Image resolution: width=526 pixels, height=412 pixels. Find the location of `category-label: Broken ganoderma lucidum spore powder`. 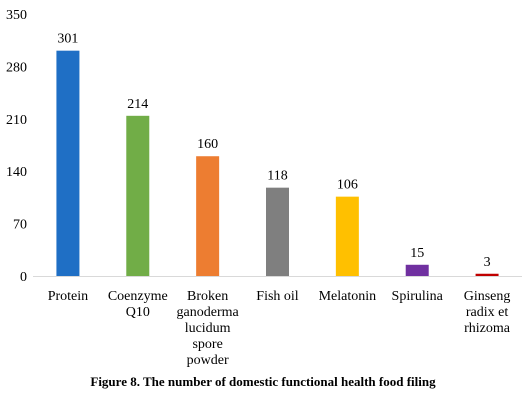

category-label: Broken ganoderma lucidum spore powder is located at coordinates (208, 328).